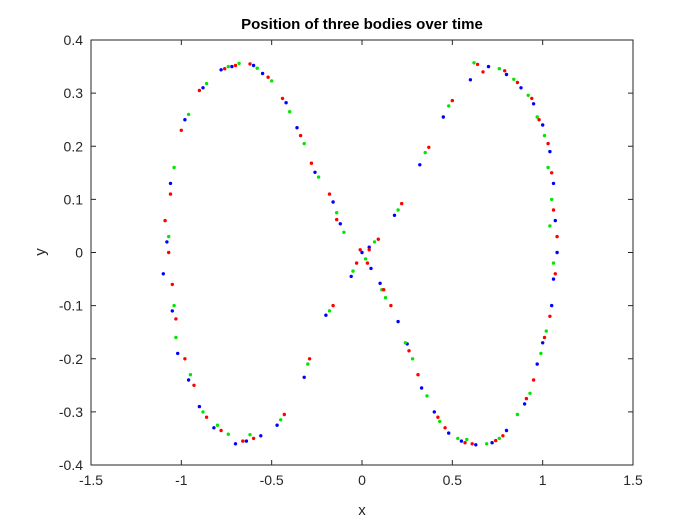  Describe the element at coordinates (71, 306) in the screenshot. I see `y-tick-label: -0.1` at that location.